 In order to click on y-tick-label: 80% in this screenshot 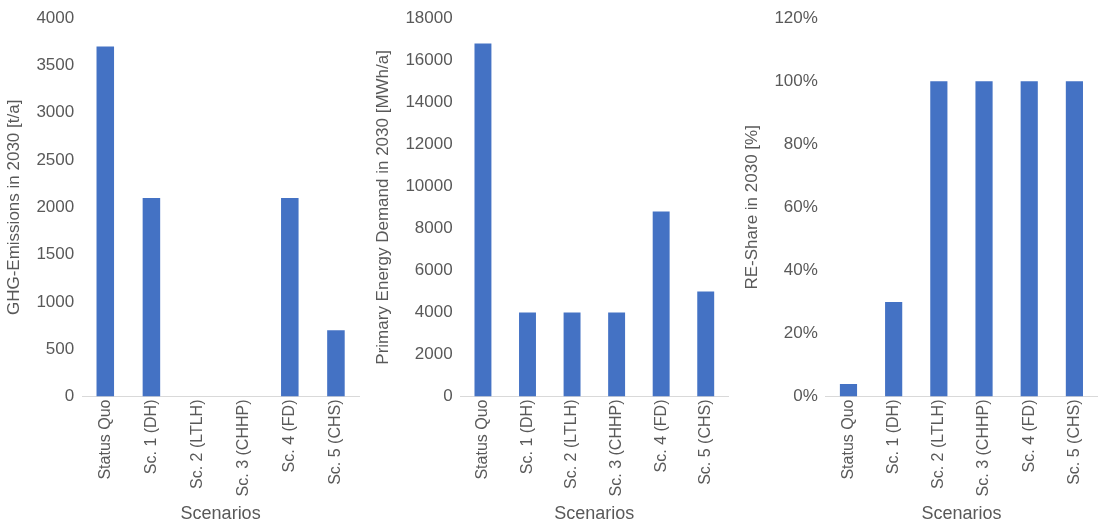, I will do `click(800, 143)`.